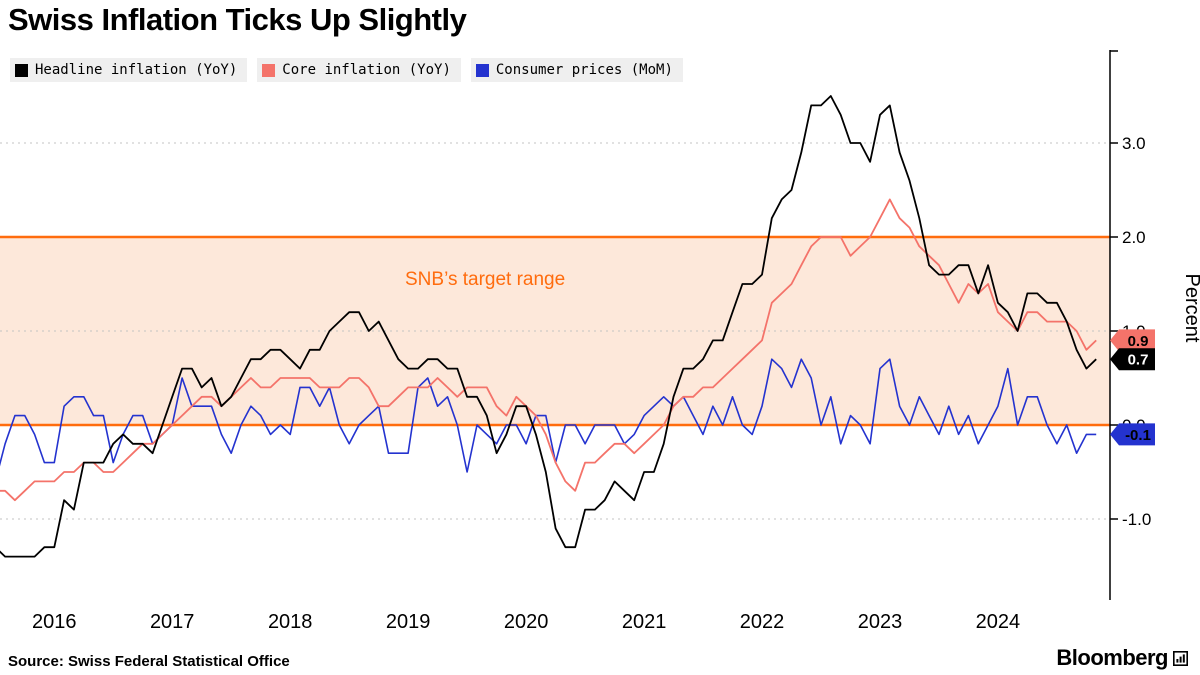  Describe the element at coordinates (1136, 519) in the screenshot. I see `y-tick-label: -1.0` at that location.